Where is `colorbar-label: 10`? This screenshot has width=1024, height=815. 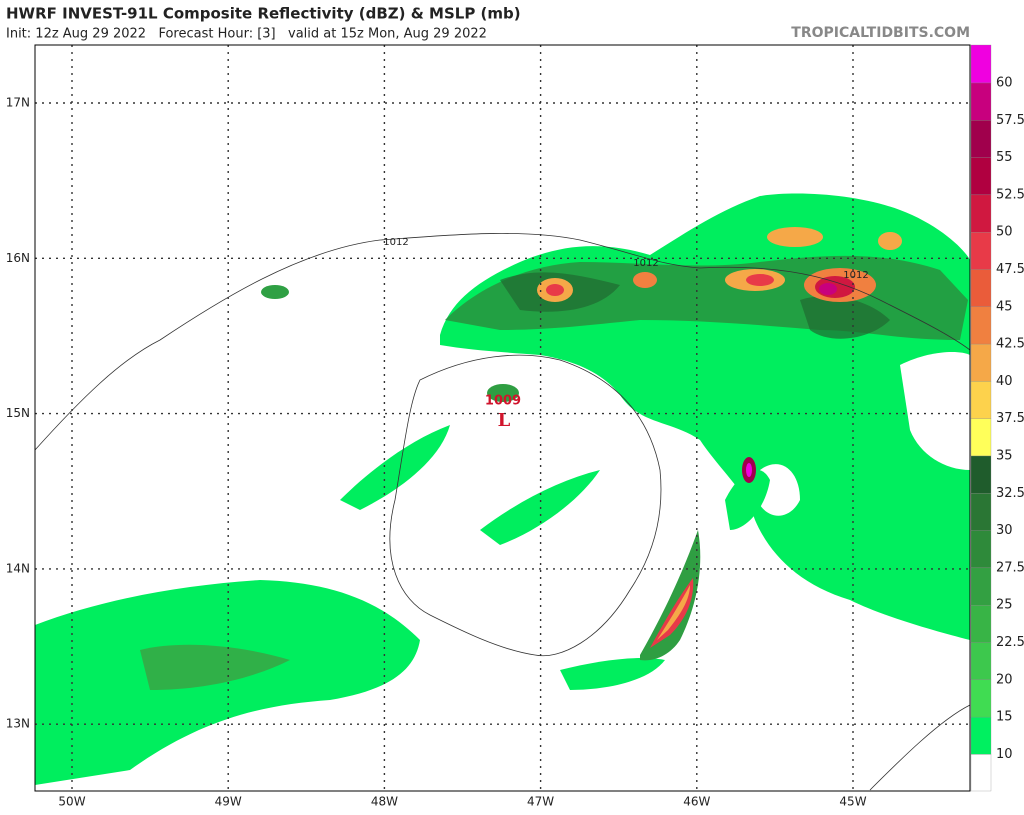 colorbar-label: 10 is located at coordinates (1004, 754).